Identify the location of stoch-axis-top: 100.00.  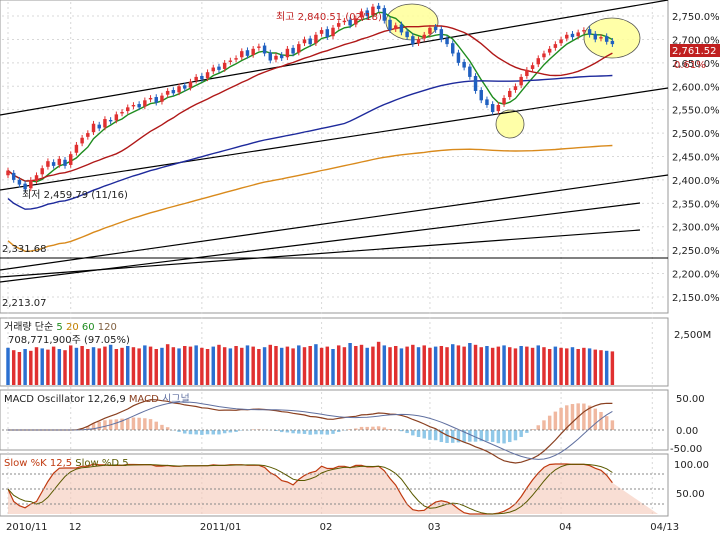
(691, 465).